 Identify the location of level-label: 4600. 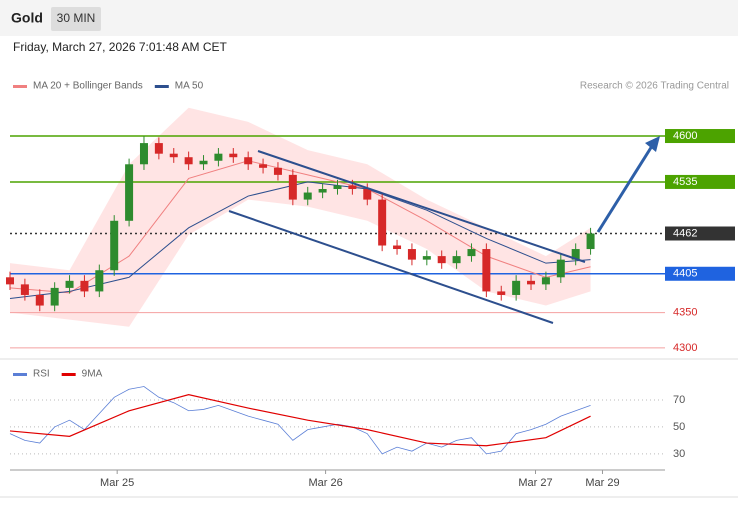
(685, 136).